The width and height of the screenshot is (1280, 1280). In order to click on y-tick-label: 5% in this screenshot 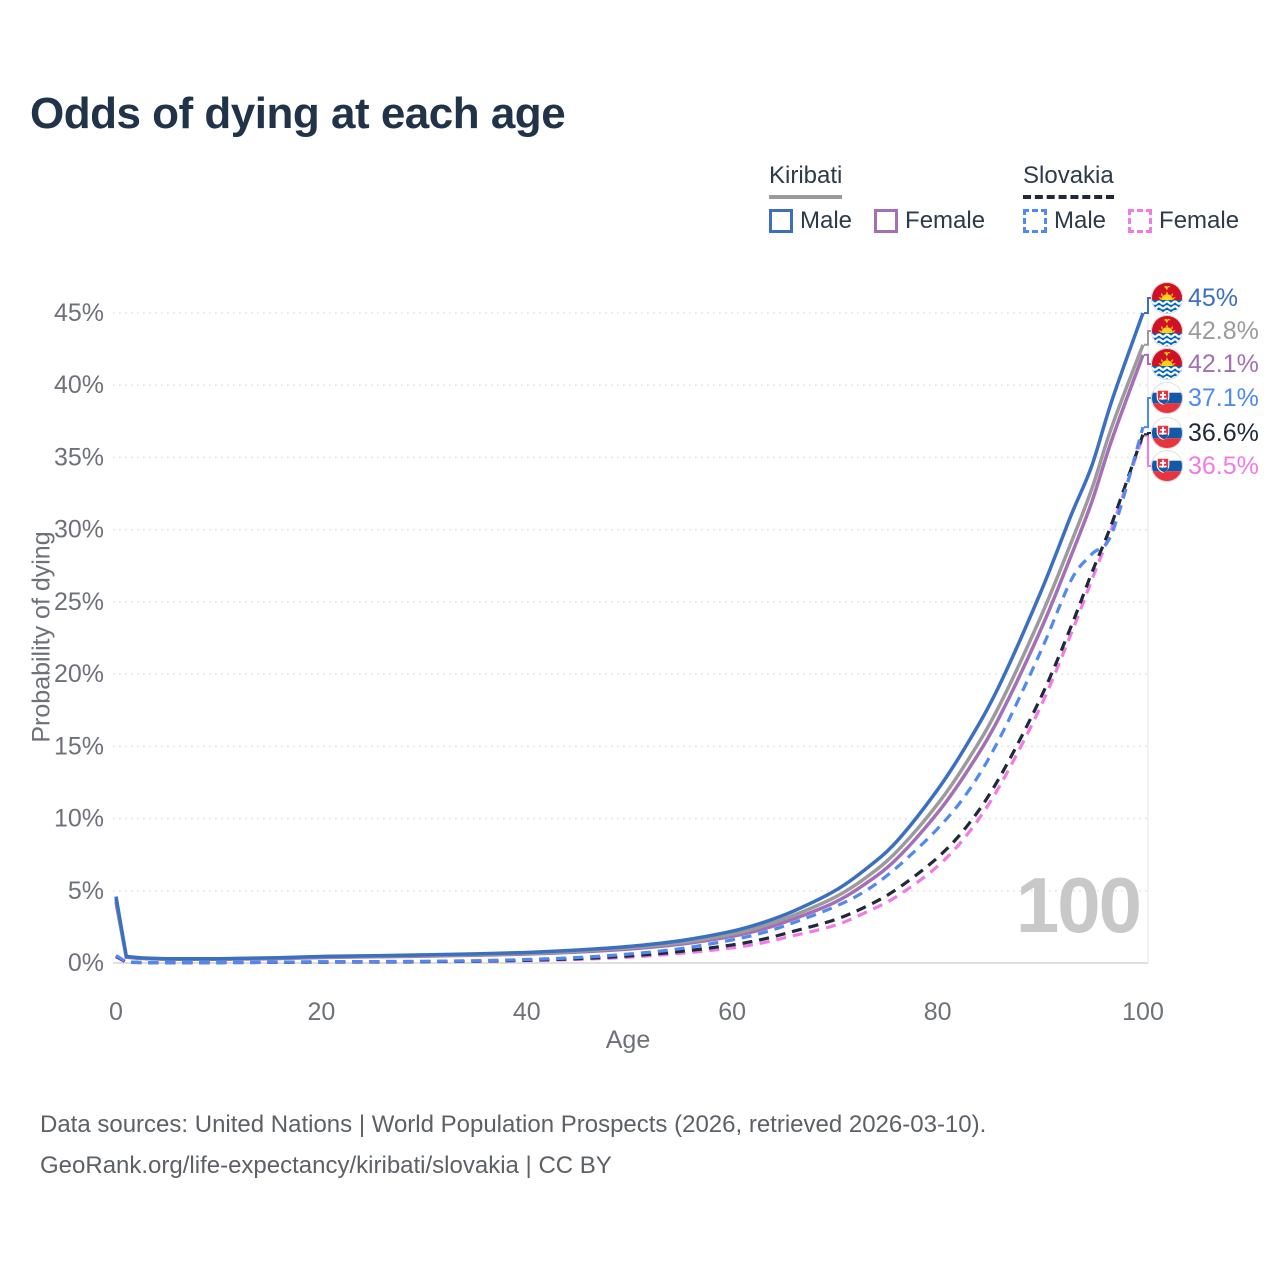, I will do `click(86, 891)`.